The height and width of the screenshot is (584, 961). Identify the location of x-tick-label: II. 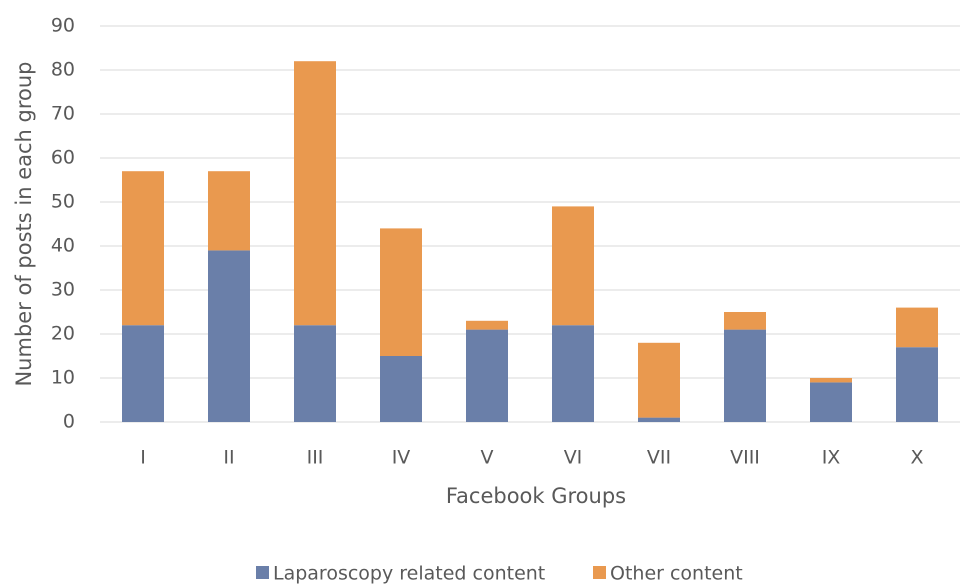
(228, 458).